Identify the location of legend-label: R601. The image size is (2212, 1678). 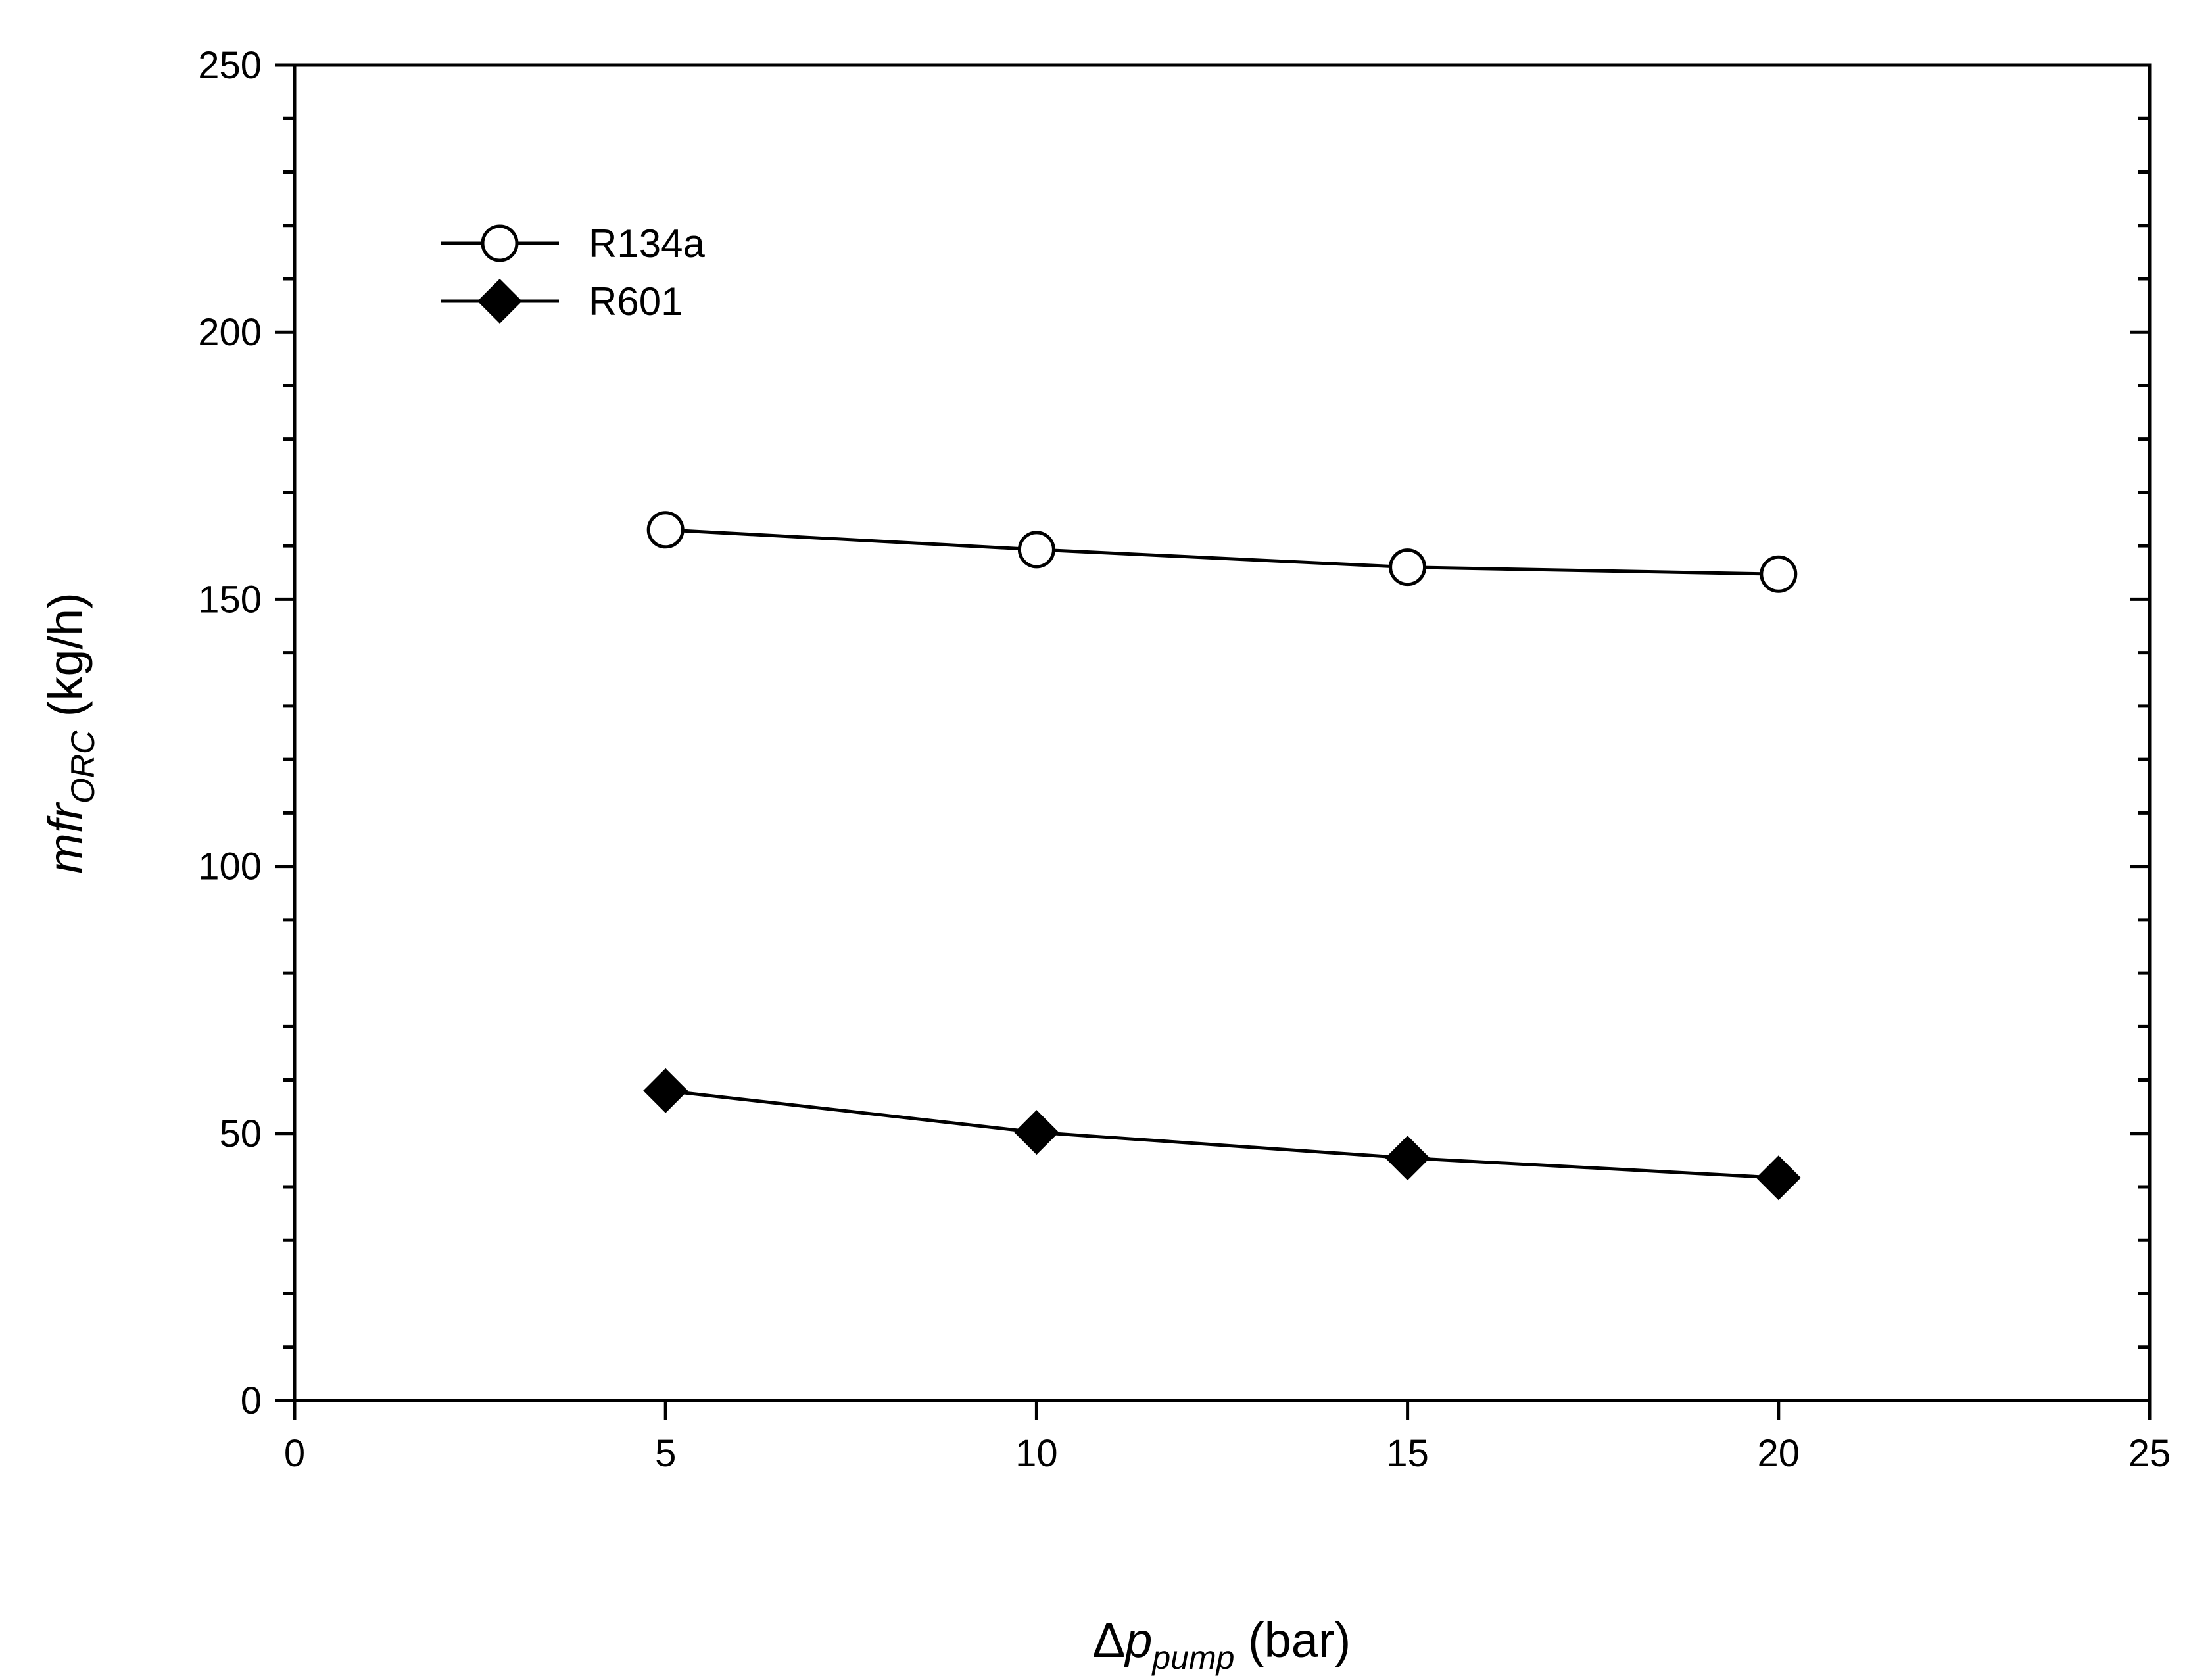
(636, 301).